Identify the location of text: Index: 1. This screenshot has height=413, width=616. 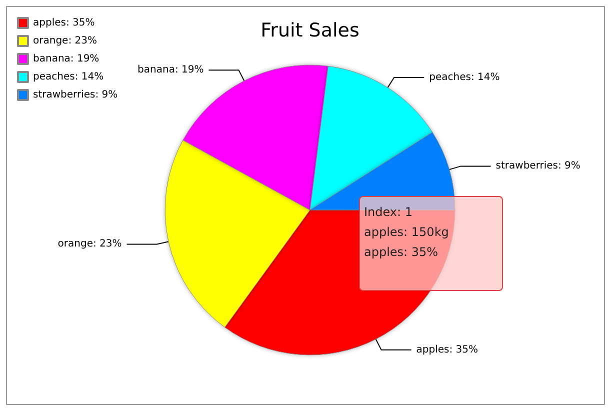
(389, 212).